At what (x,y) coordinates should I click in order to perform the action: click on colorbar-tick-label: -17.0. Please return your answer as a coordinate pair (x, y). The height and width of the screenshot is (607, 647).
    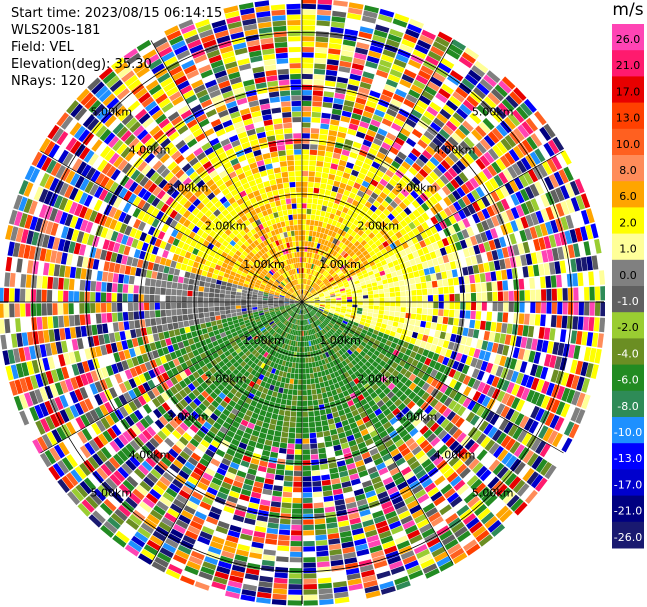
    Looking at the image, I should click on (628, 484).